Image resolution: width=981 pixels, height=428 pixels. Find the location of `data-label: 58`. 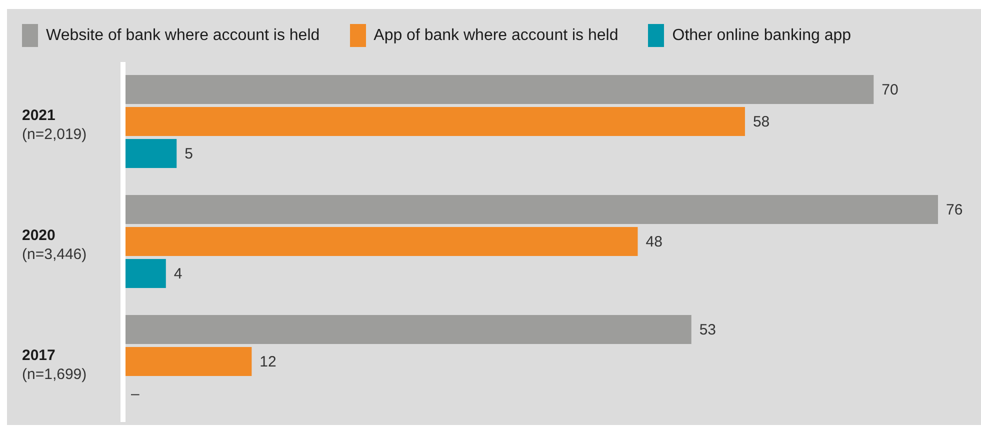

data-label: 58 is located at coordinates (761, 122).